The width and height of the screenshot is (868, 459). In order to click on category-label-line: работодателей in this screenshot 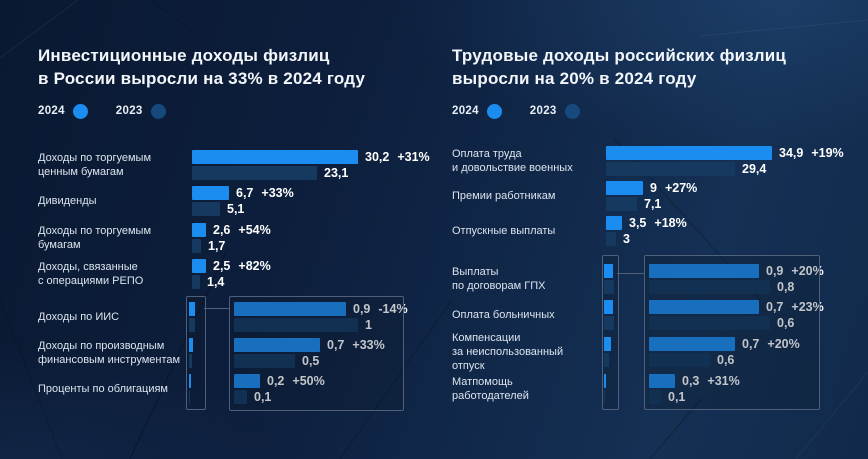, I will do `click(490, 395)`.